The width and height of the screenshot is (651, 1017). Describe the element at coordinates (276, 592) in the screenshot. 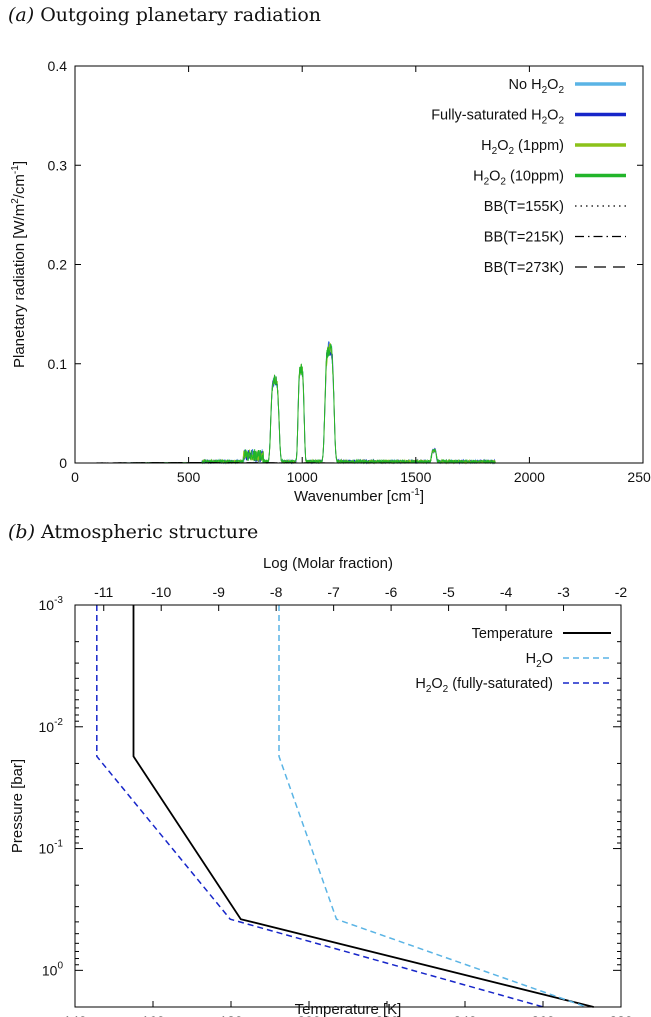

I see `x2-tick-label: -8` at that location.